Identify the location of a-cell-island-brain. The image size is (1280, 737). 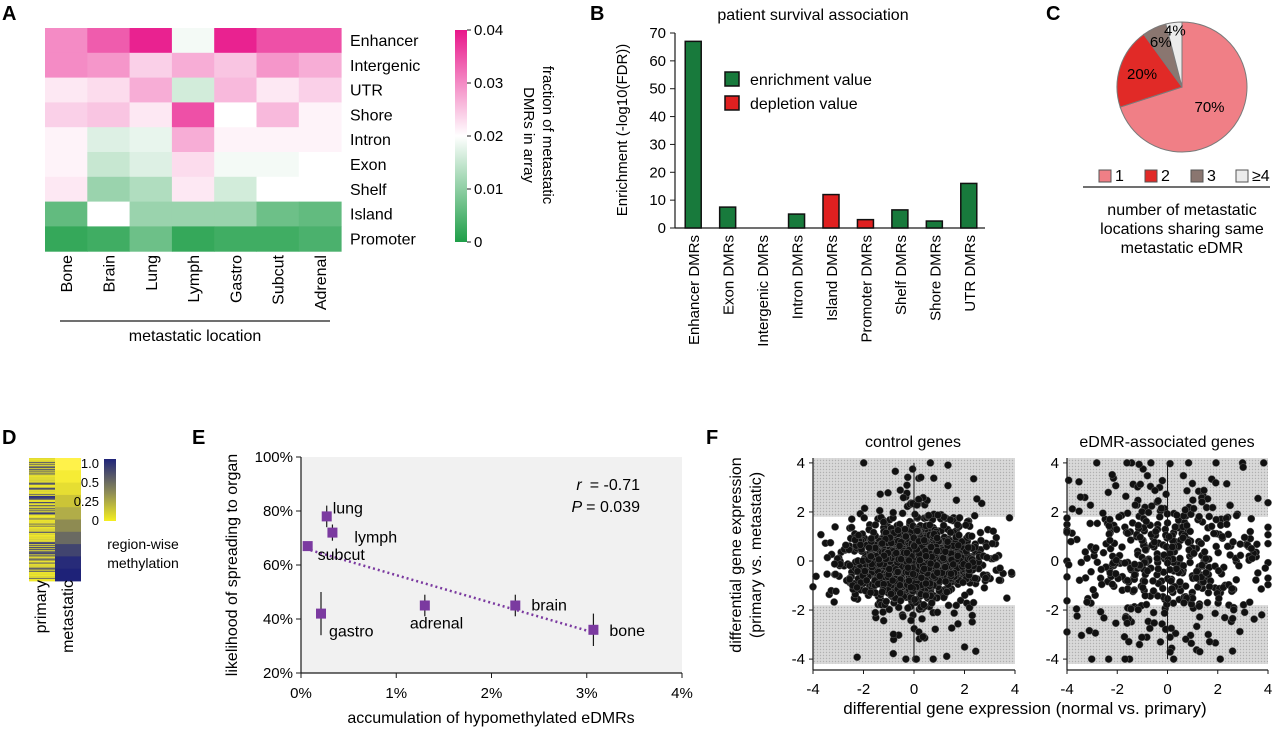
(109, 214).